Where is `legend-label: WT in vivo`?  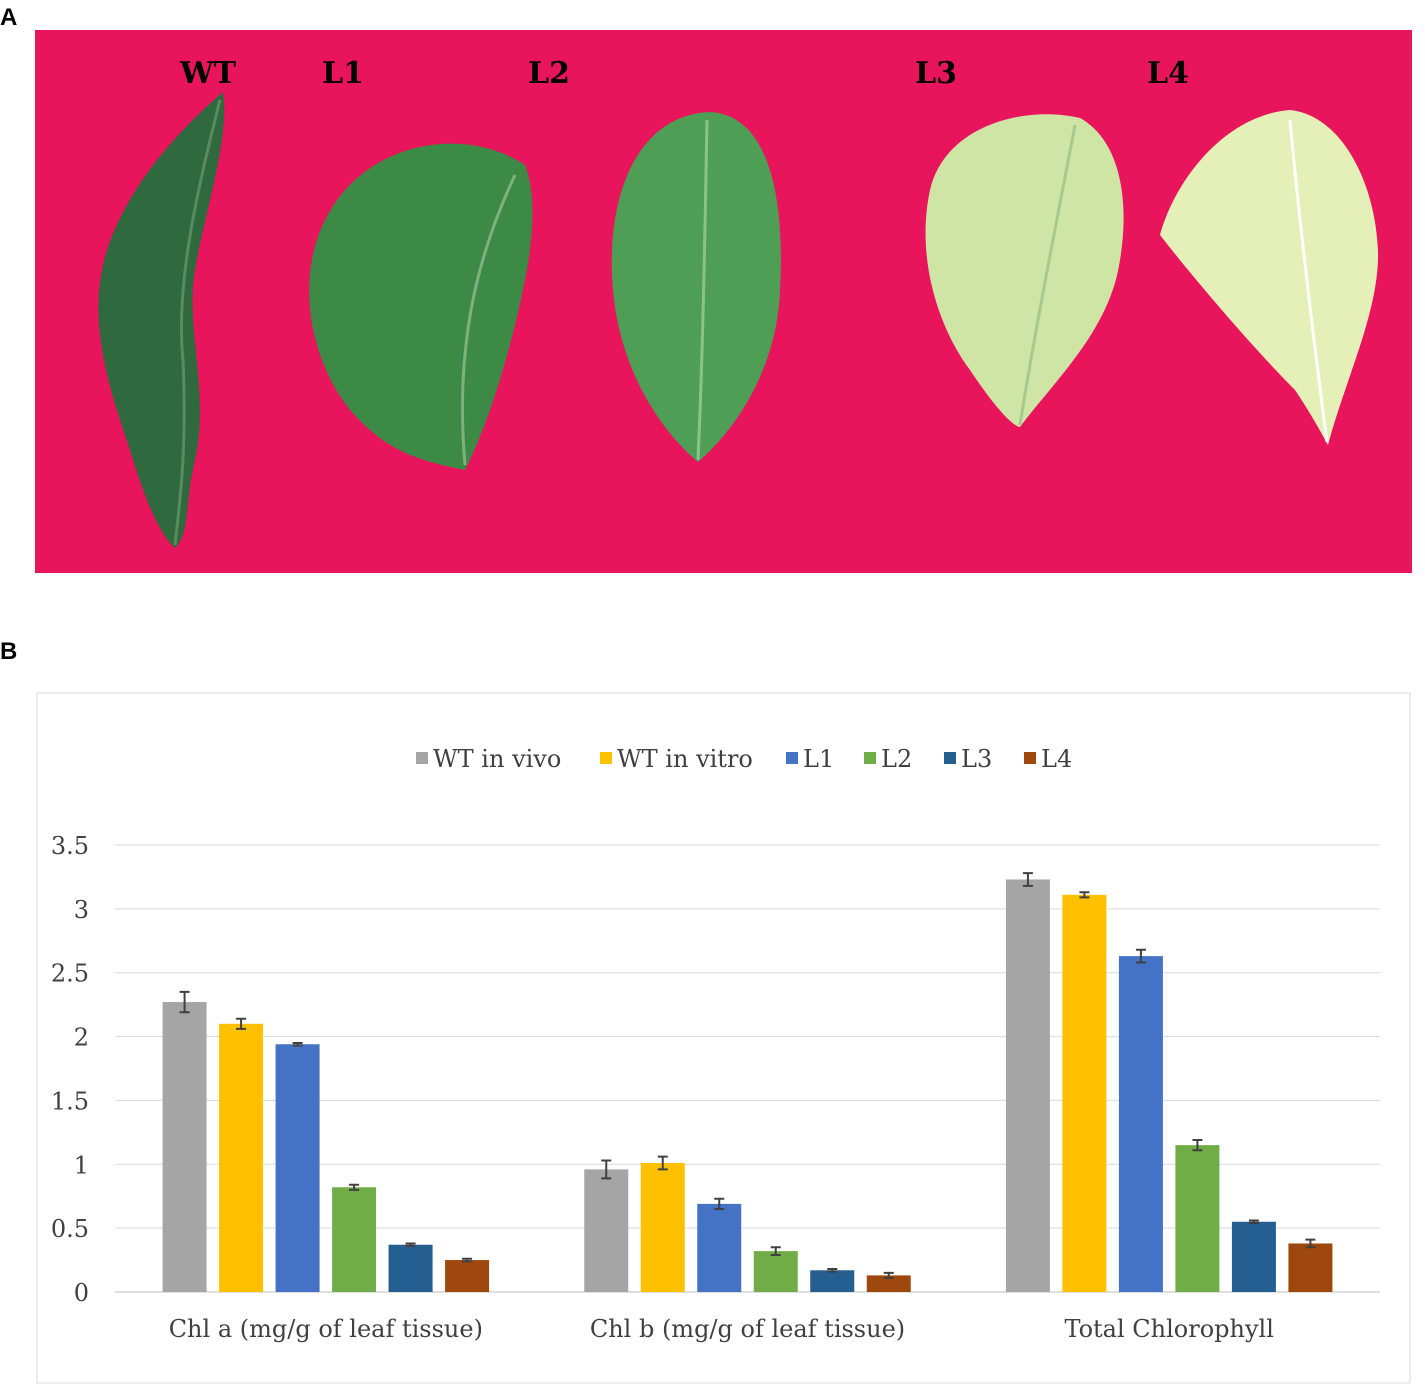 legend-label: WT in vivo is located at coordinates (497, 759).